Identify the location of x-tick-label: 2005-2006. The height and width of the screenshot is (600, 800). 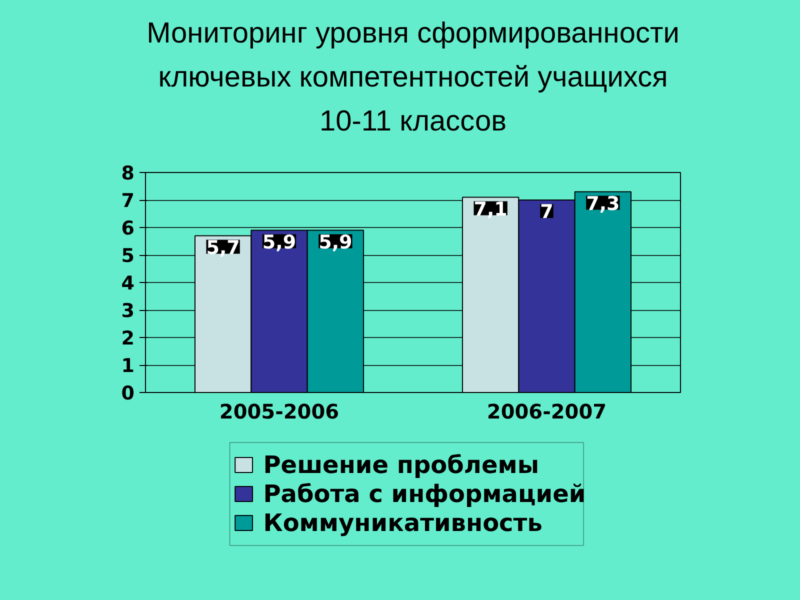
(279, 412).